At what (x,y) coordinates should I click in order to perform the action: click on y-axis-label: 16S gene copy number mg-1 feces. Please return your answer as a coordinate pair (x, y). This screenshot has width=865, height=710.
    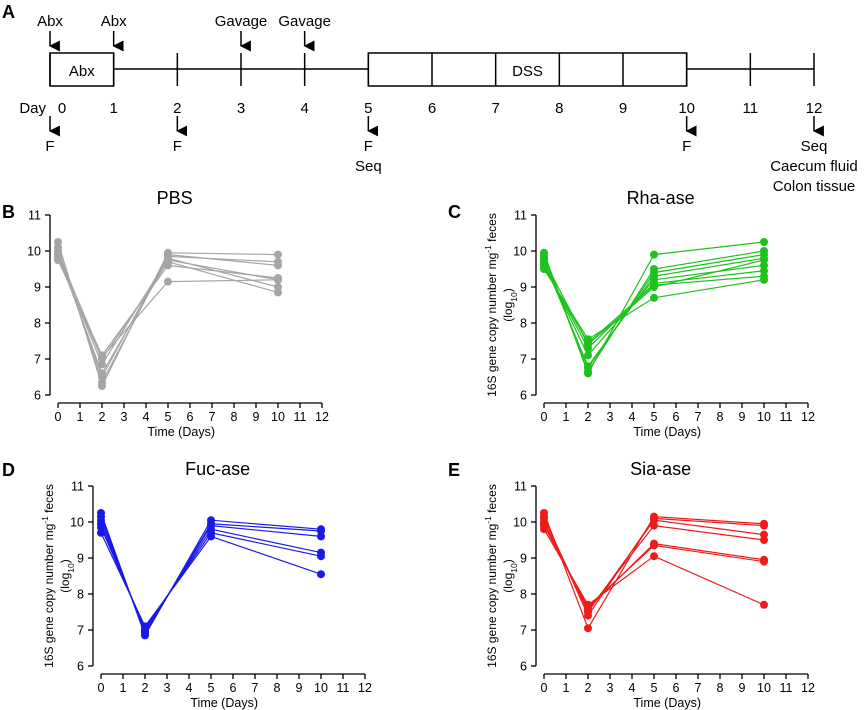
    Looking at the image, I should click on (48, 576).